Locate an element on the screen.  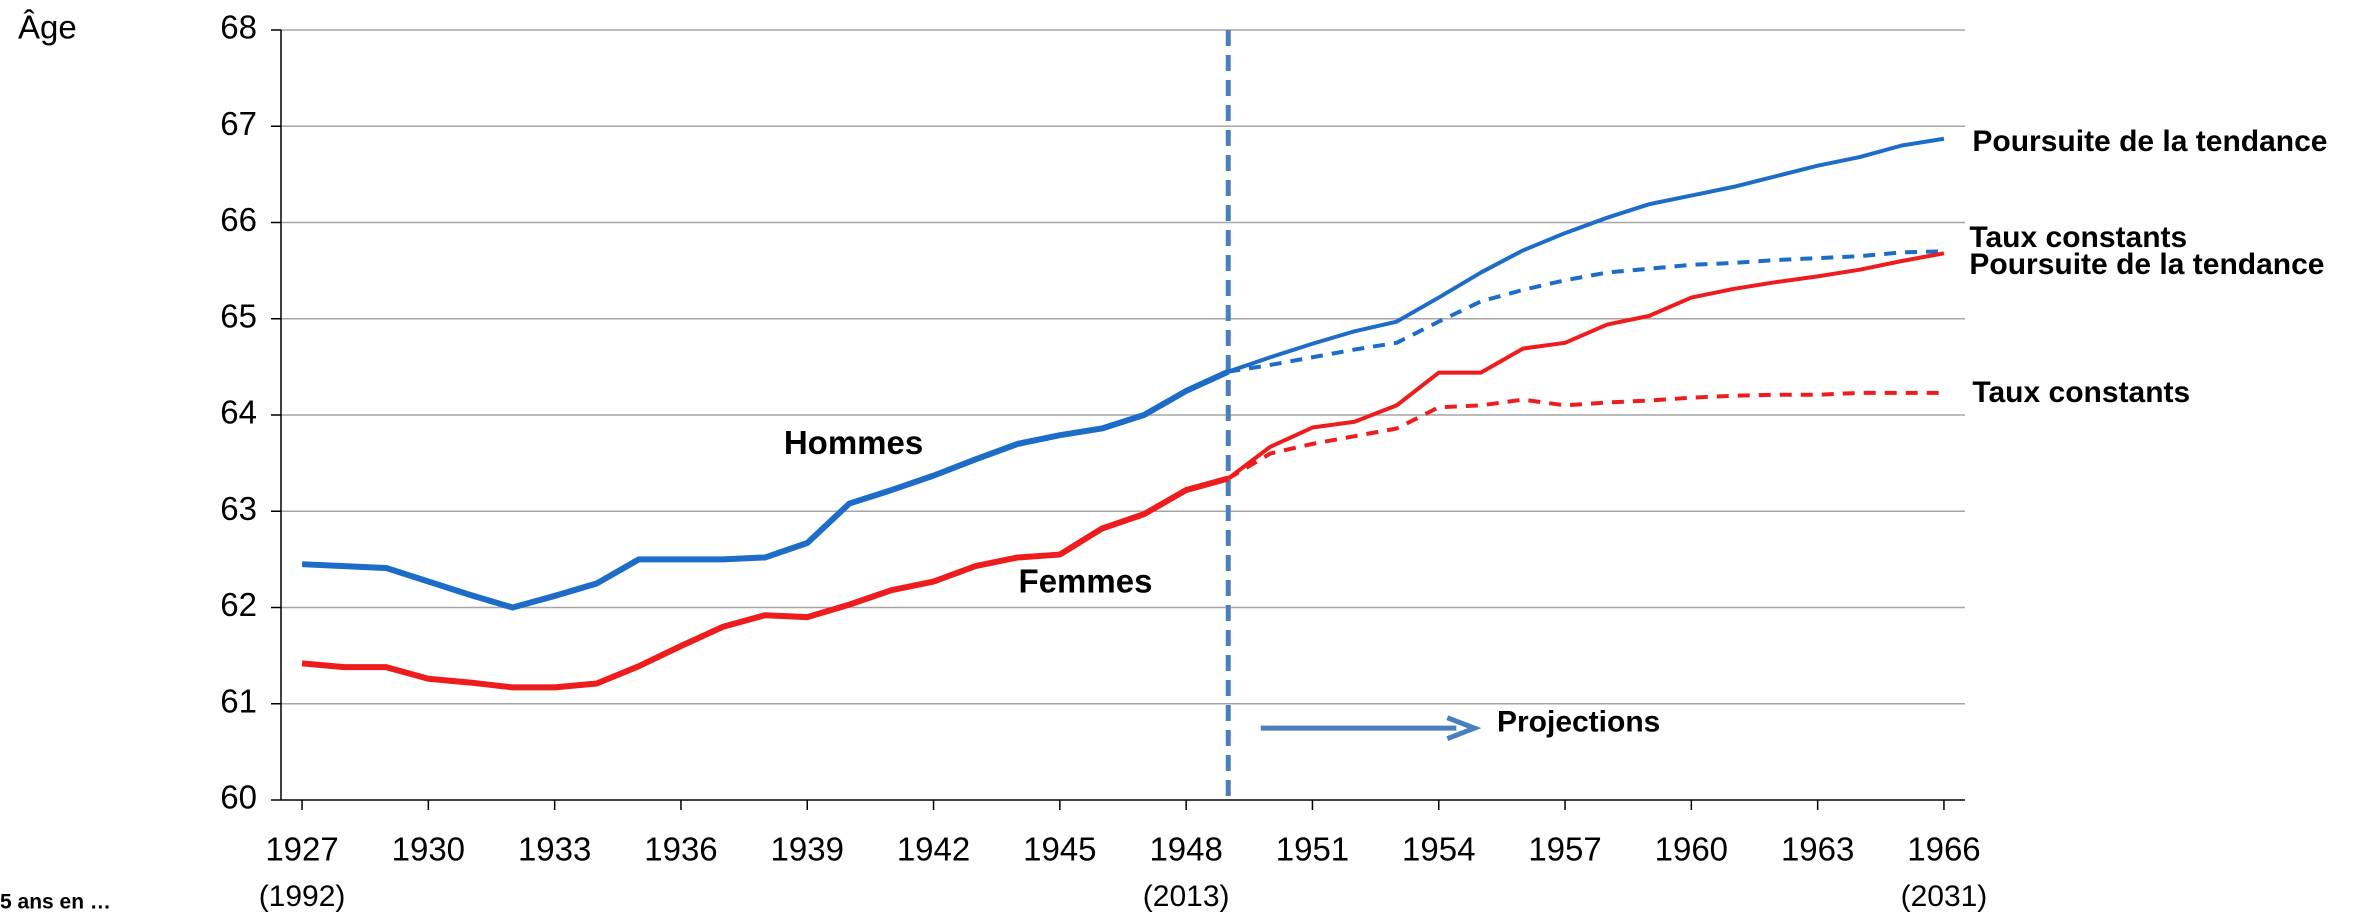
series-label: Hommes is located at coordinates (853, 442).